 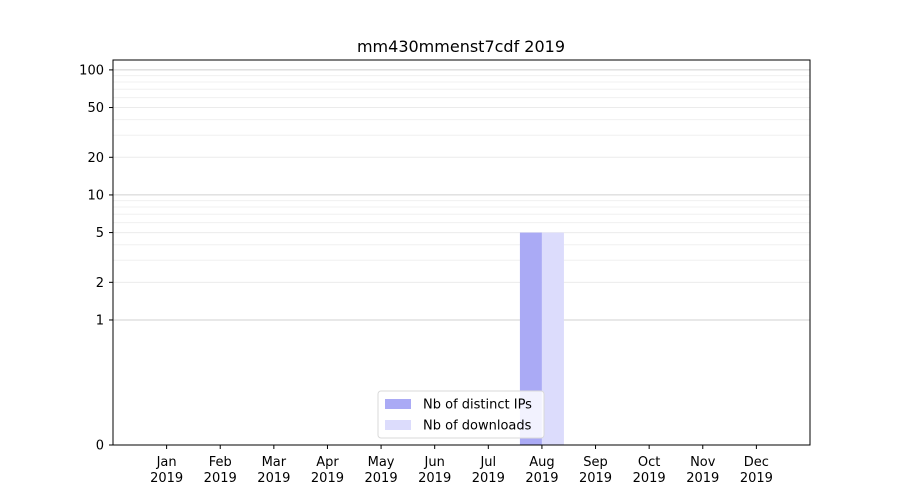 I want to click on y-tick-label: 50, so click(x=95, y=108).